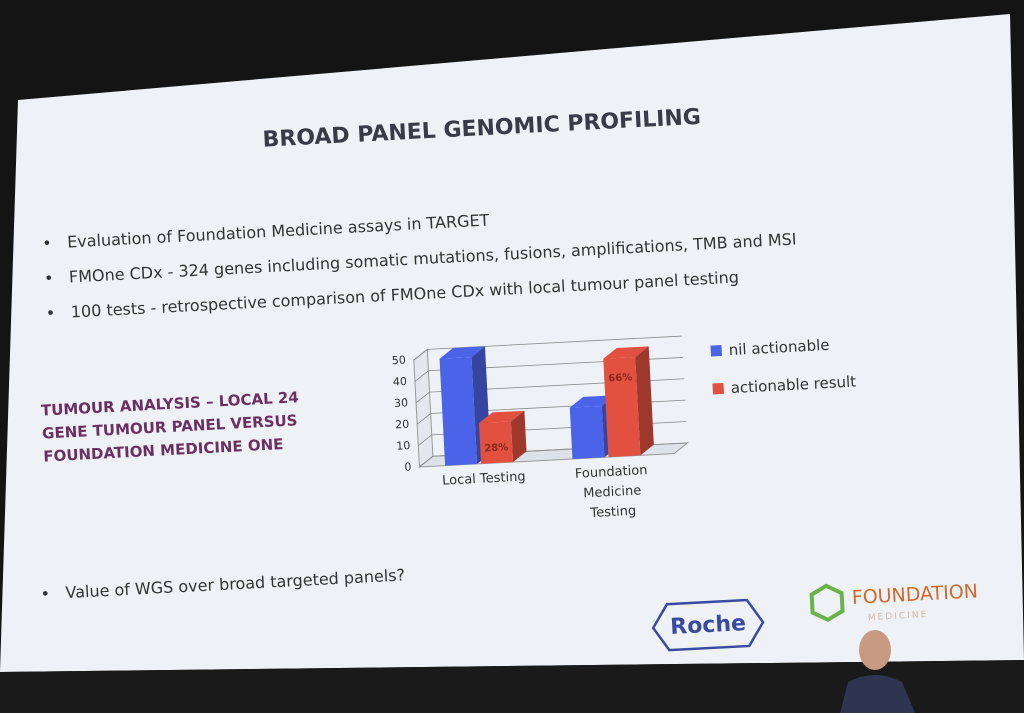 Image resolution: width=1024 pixels, height=713 pixels. Describe the element at coordinates (496, 448) in the screenshot. I see `bar-annotation: 28%` at that location.